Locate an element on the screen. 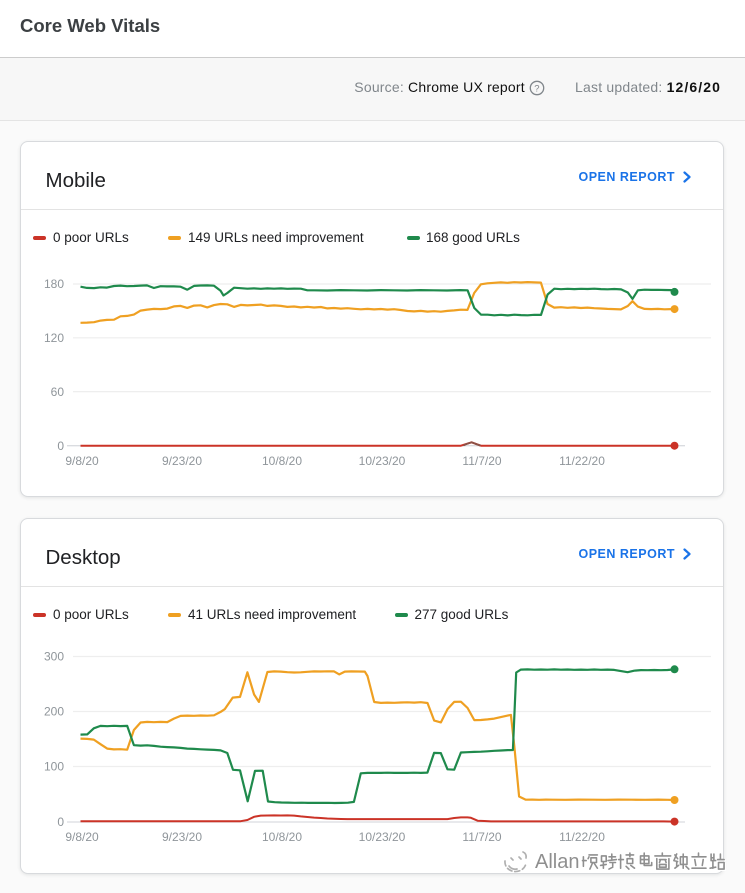 The height and width of the screenshot is (893, 745). svg-text: 120 is located at coordinates (54, 338).